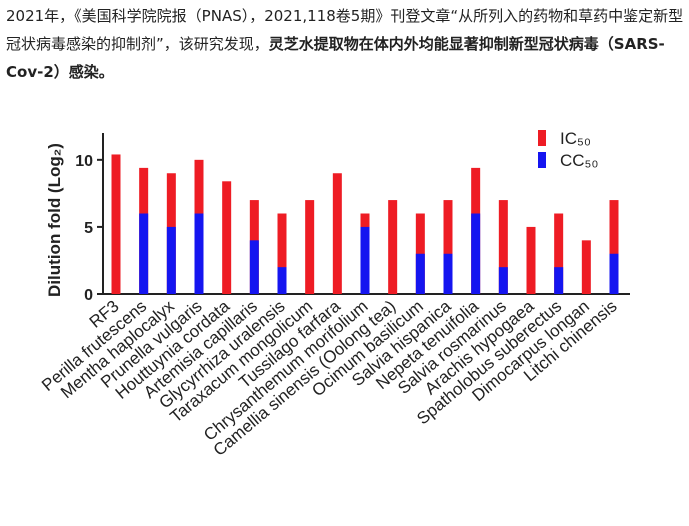 The width and height of the screenshot is (689, 526). I want to click on legend-label: IC₅₀, so click(575, 138).